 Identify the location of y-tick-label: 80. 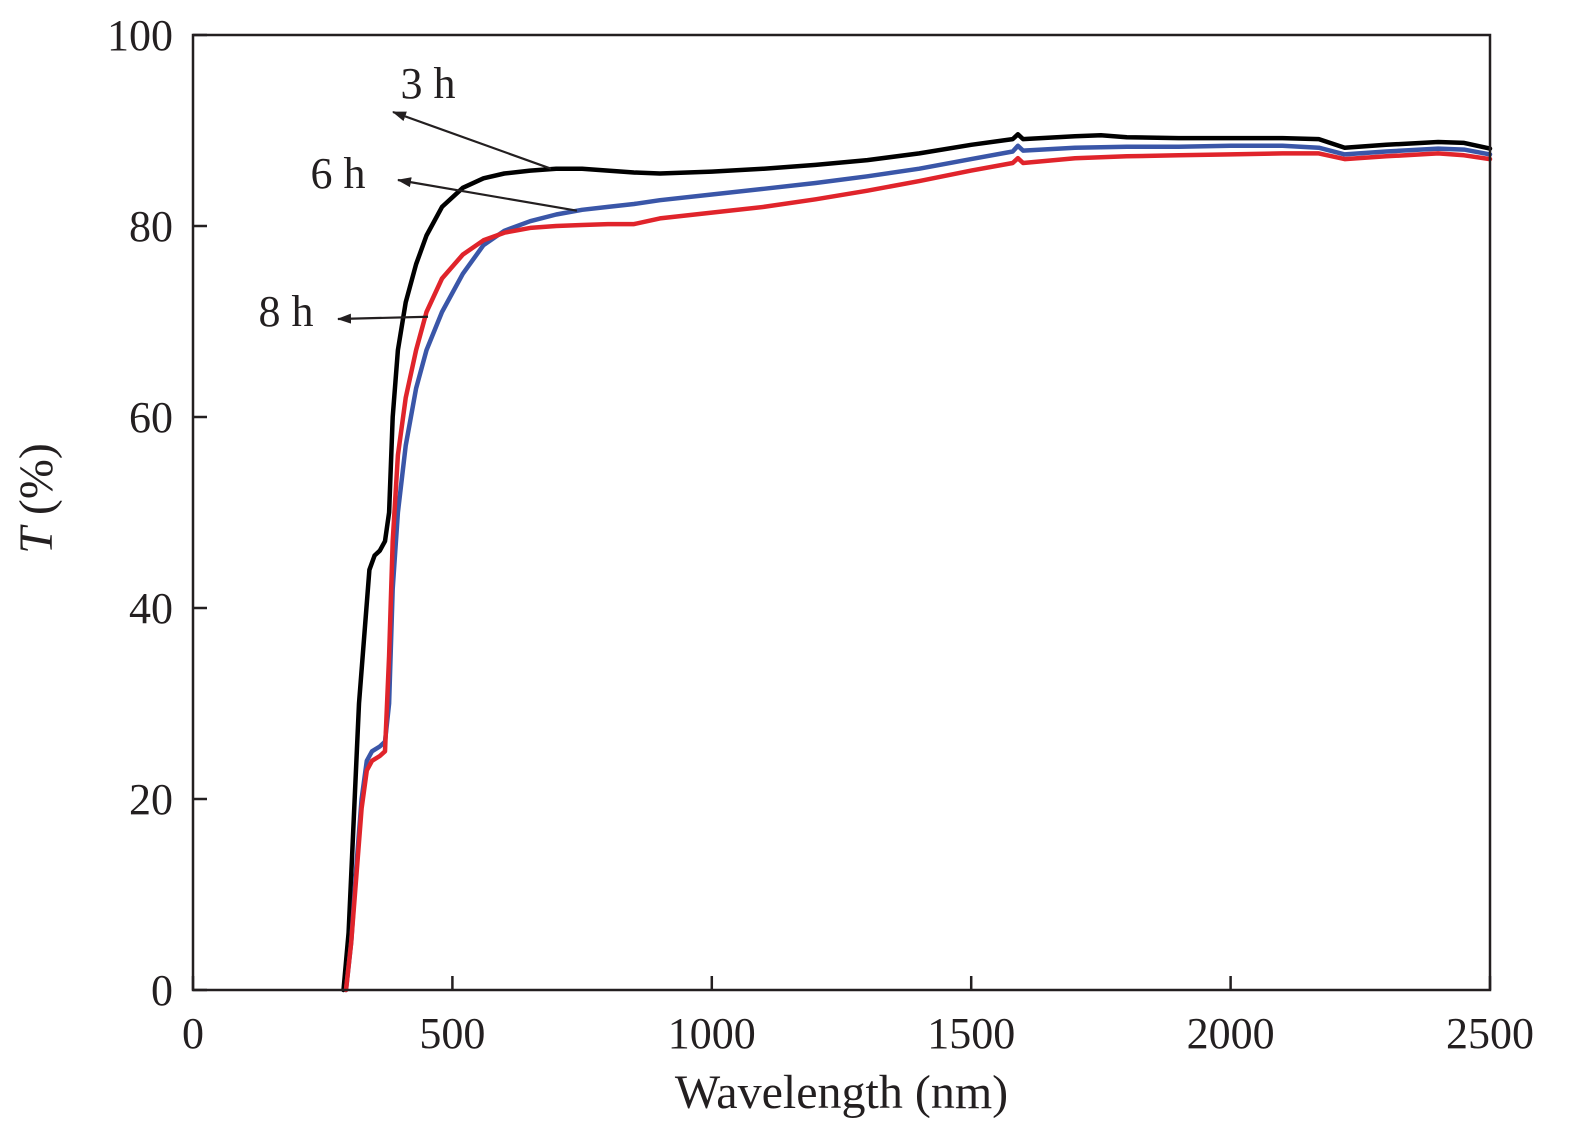
(151, 226).